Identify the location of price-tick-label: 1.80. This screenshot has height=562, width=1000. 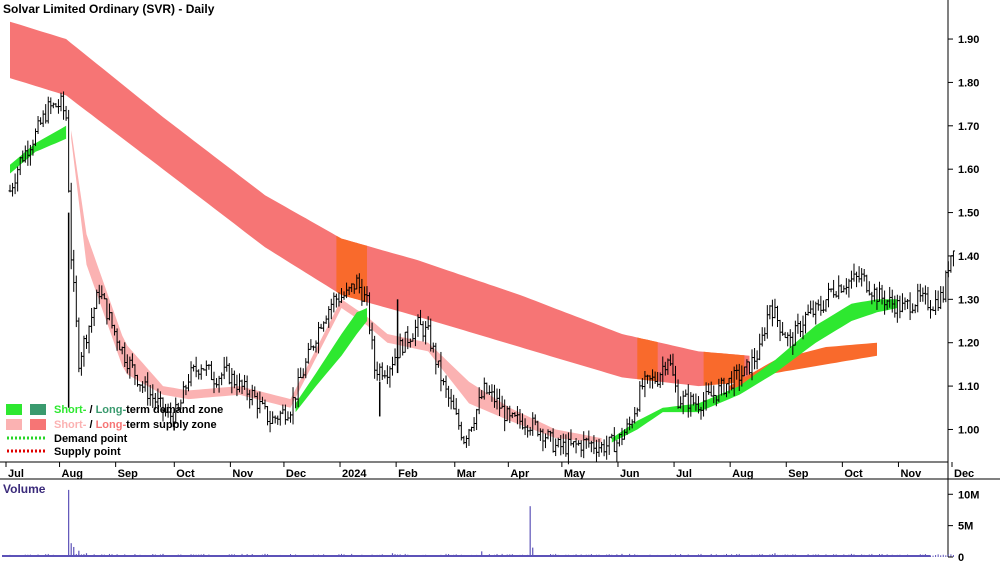
(968, 83).